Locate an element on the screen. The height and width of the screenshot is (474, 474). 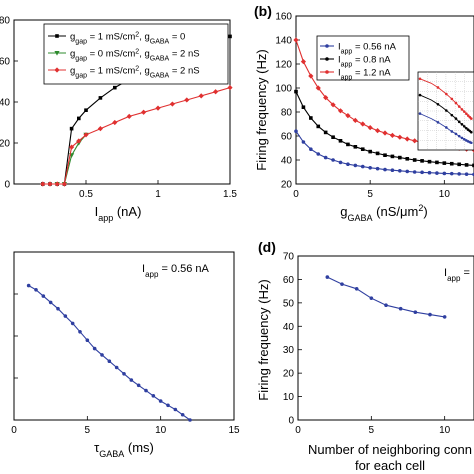
panel-b-legend-marker is located at coordinates (327, 59).